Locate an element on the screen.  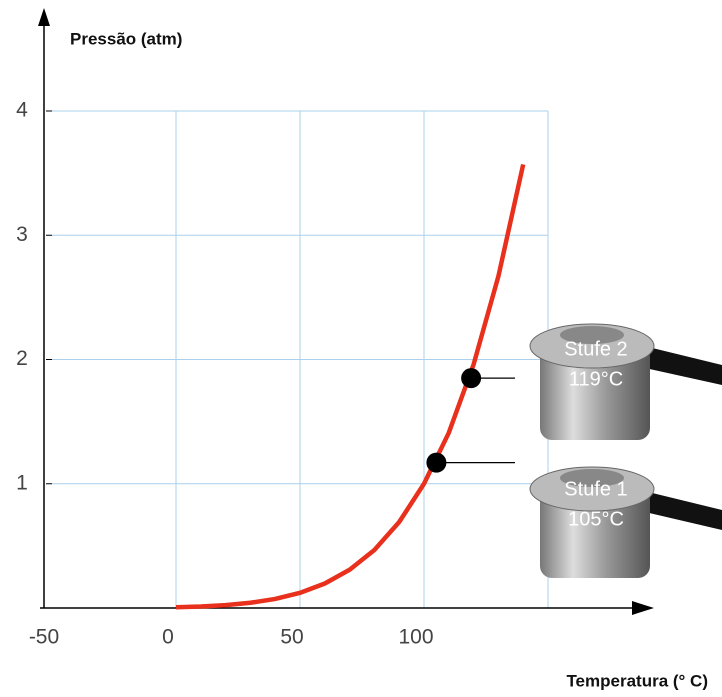
y-axis-label: Pressão (atm) is located at coordinates (126, 38).